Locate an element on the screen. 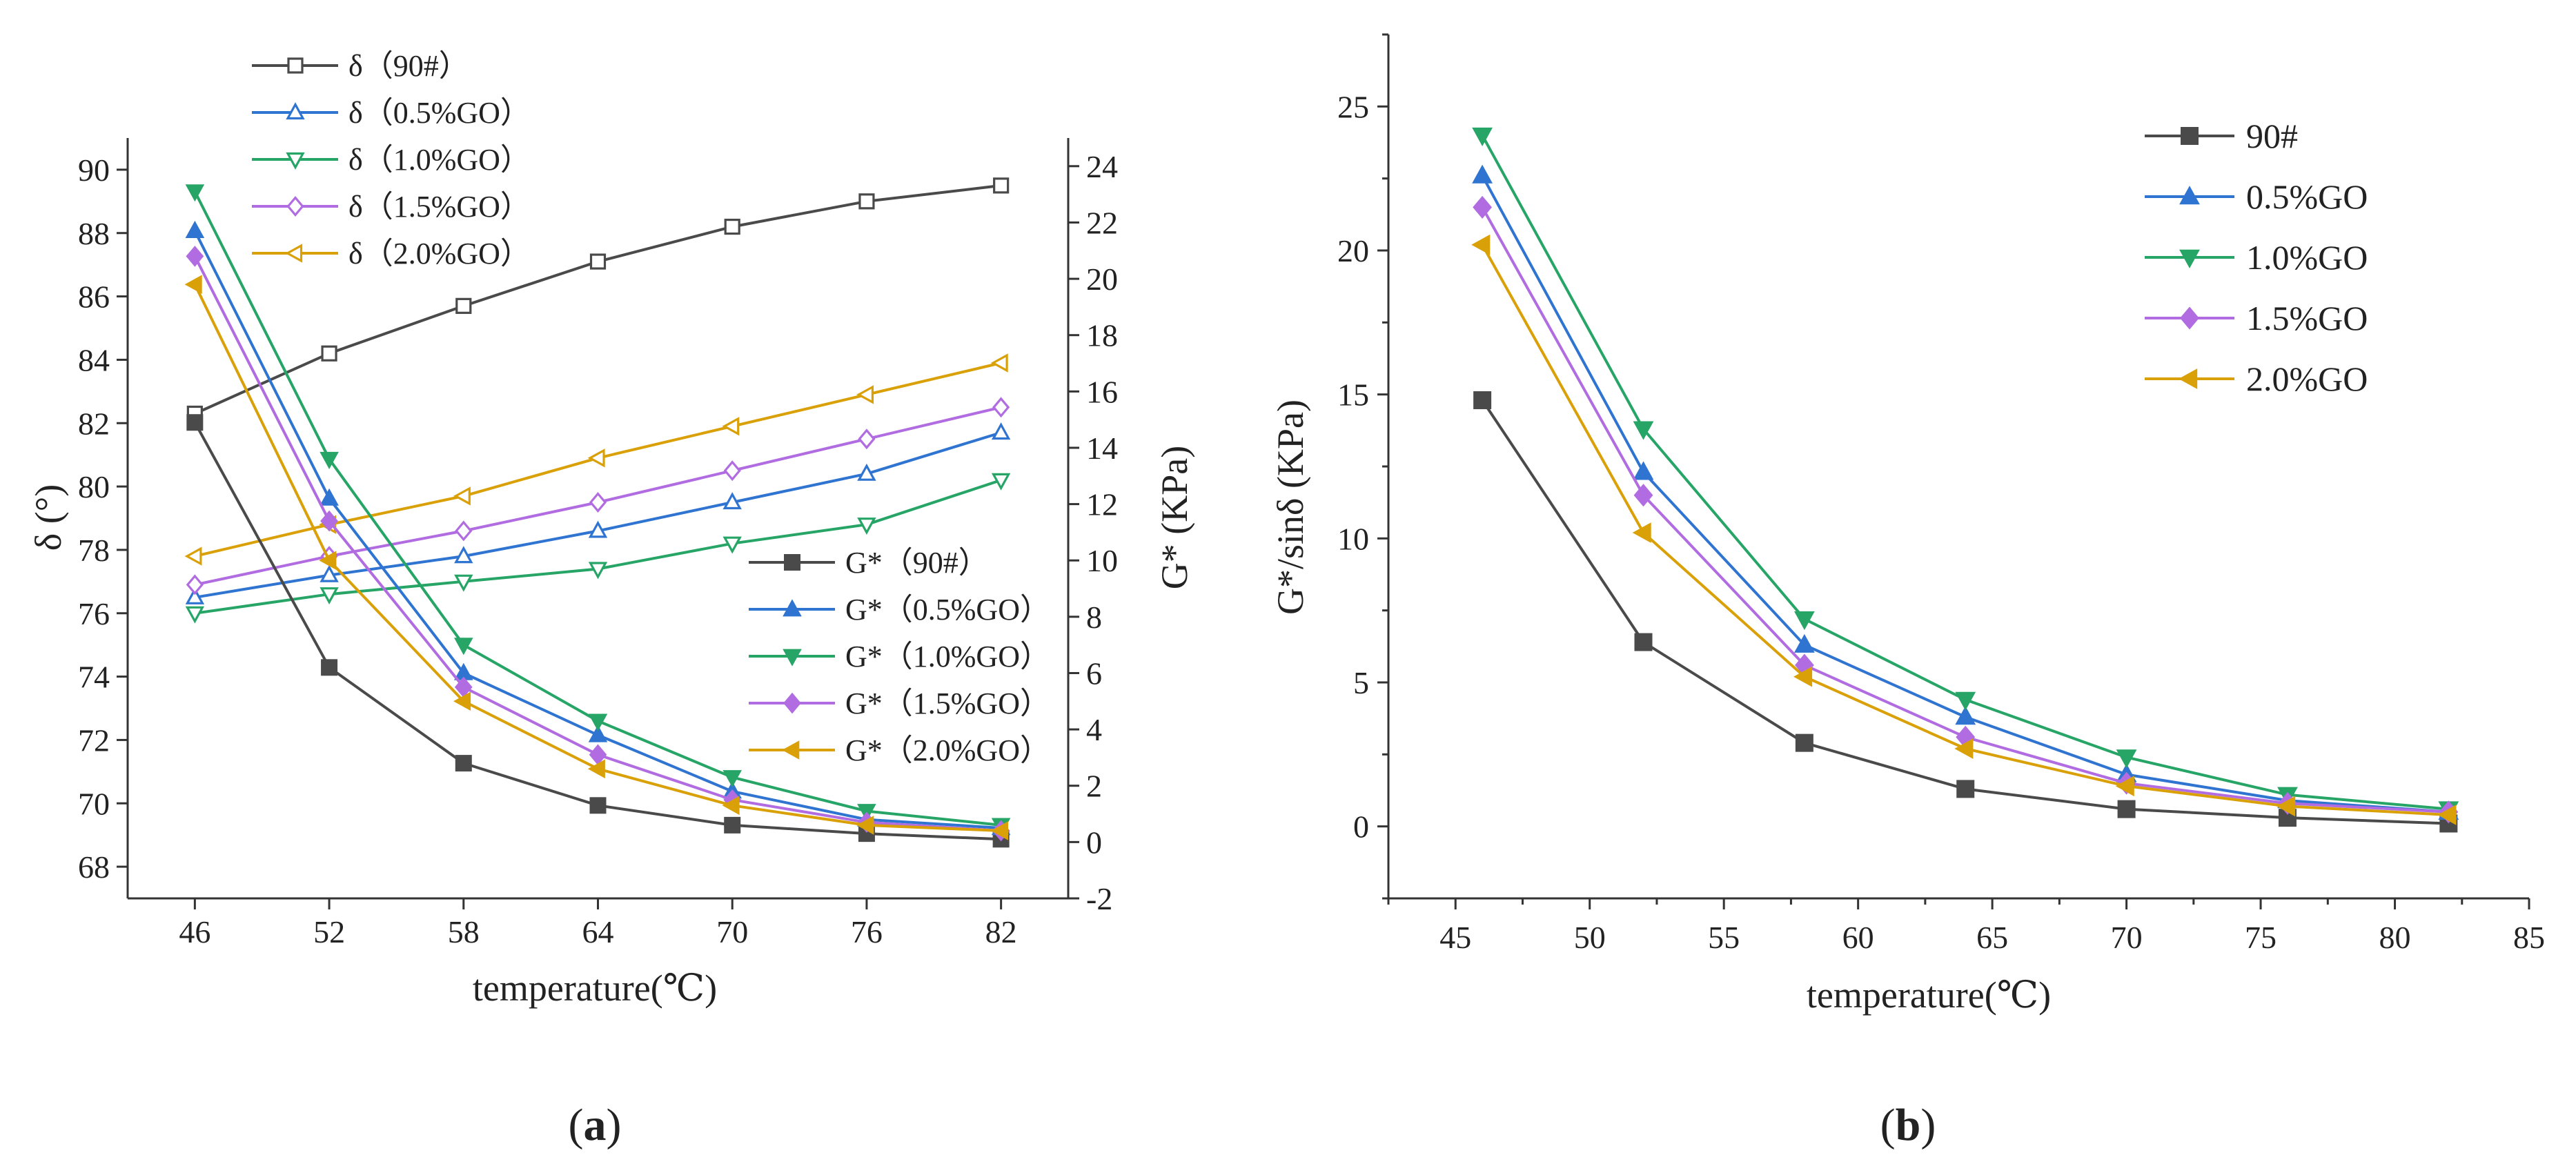 The width and height of the screenshot is (2576, 1173). panel-a-y-right-tick-label: 4 is located at coordinates (1094, 729).